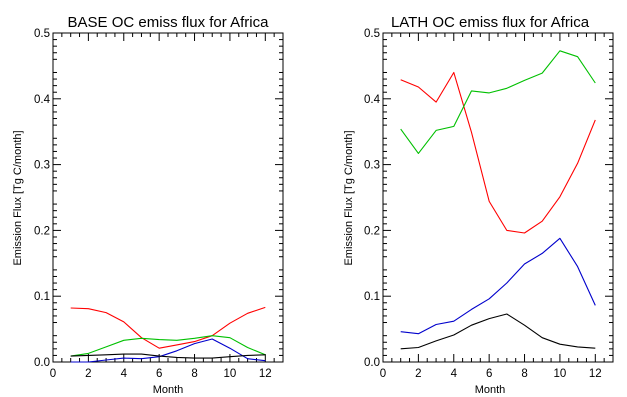 The height and width of the screenshot is (397, 627). I want to click on y-axis-label-base: Emission Flux [Tg C/month], so click(18, 197).